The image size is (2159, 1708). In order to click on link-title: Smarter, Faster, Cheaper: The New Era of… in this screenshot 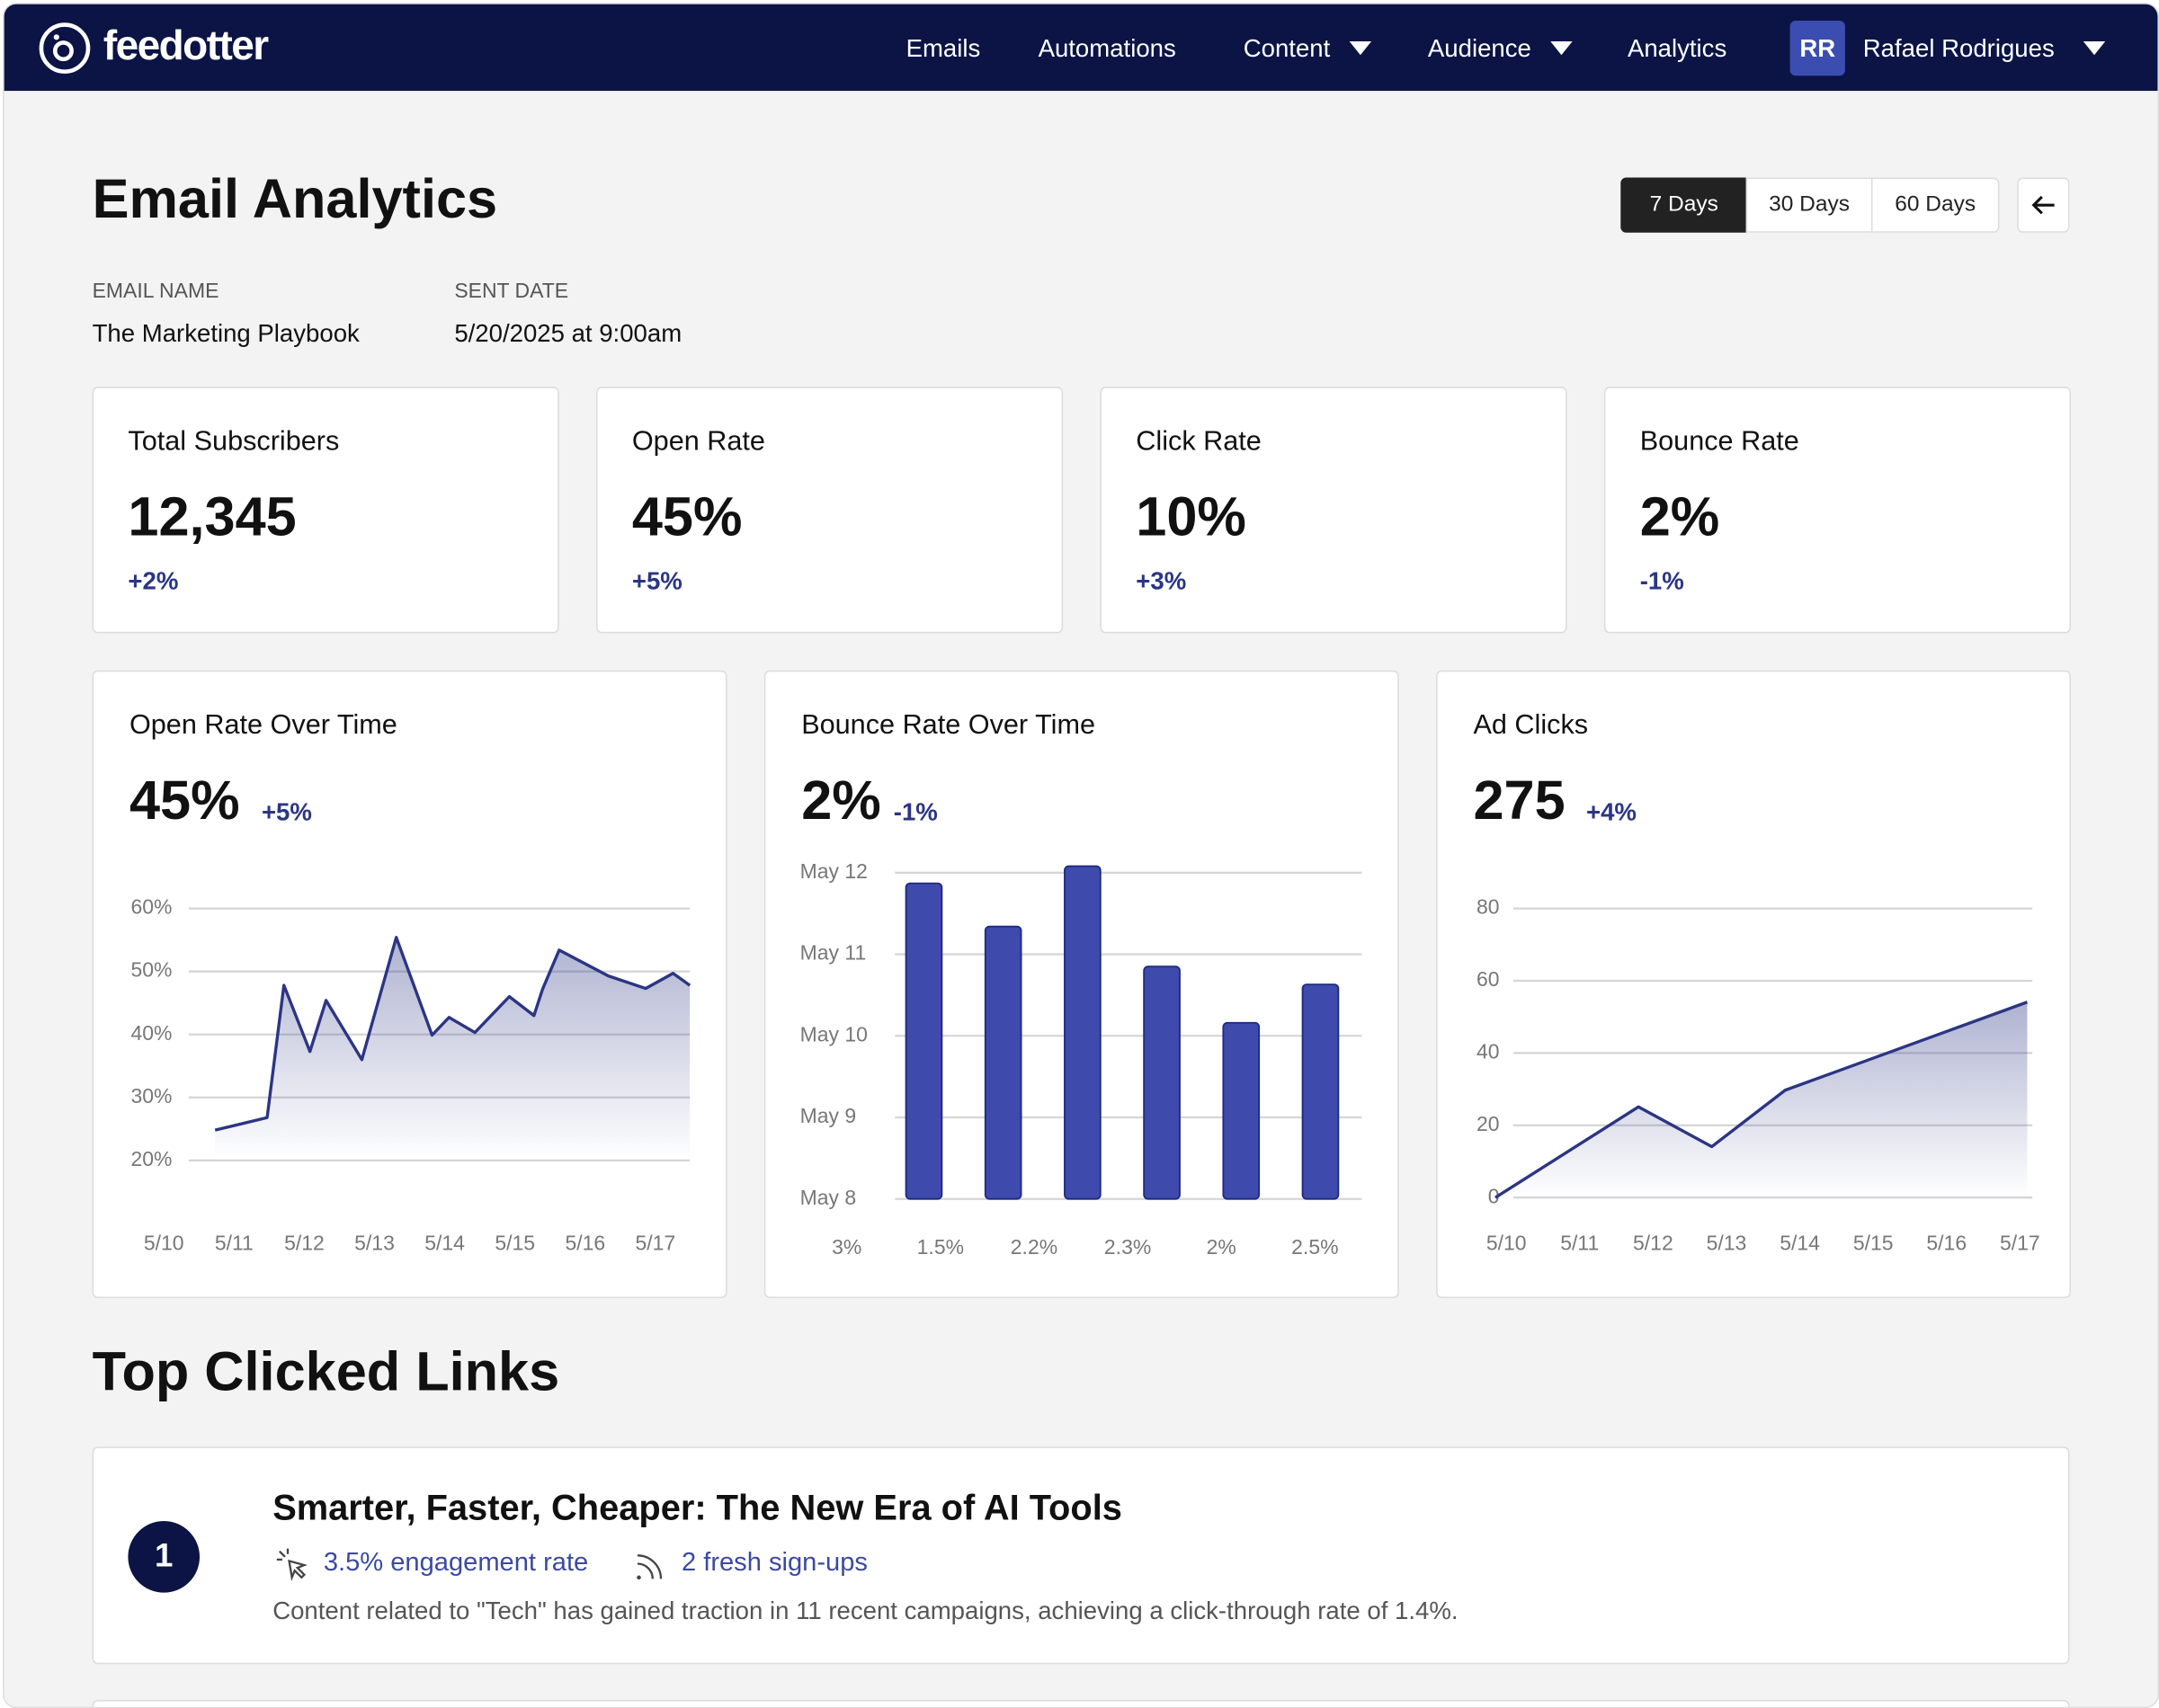, I will do `click(697, 1507)`.